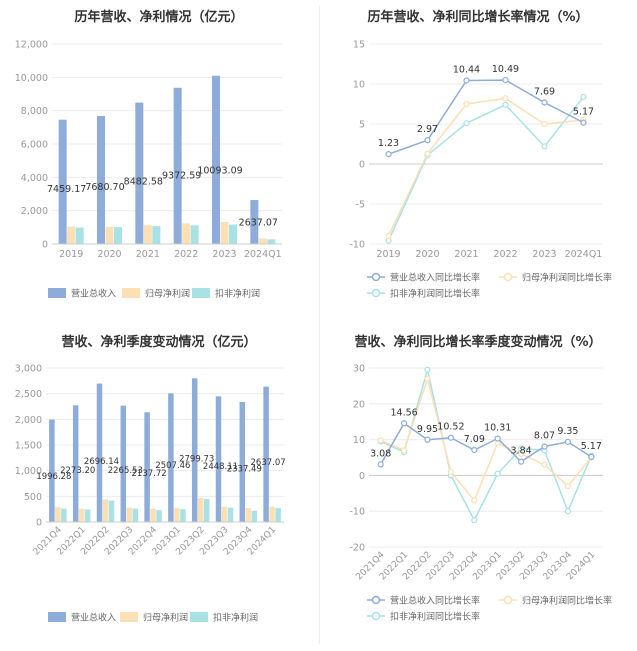 This screenshot has width=637, height=651. Describe the element at coordinates (53, 477) in the screenshot. I see `data-label: 1996.28` at that location.